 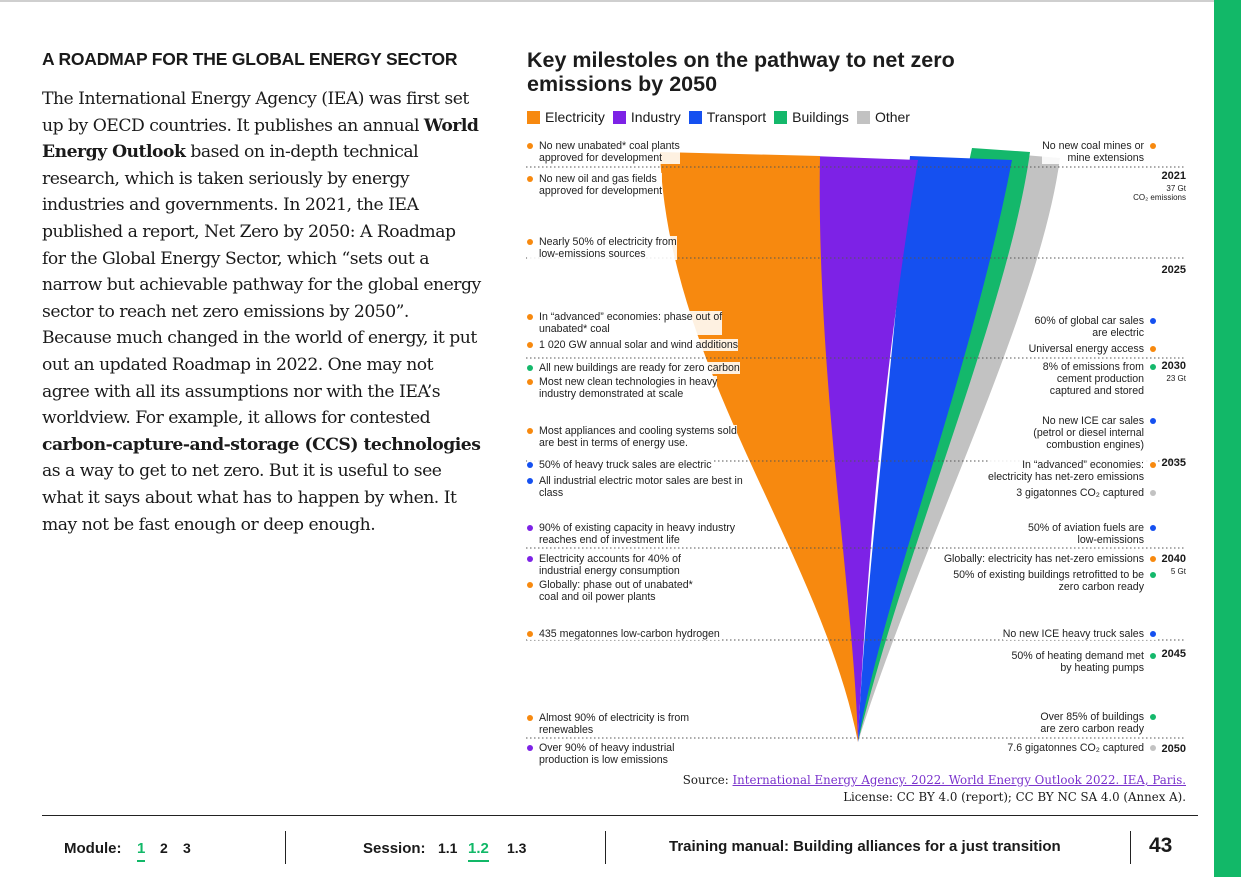 I want to click on legend-label: Other, so click(x=892, y=117).